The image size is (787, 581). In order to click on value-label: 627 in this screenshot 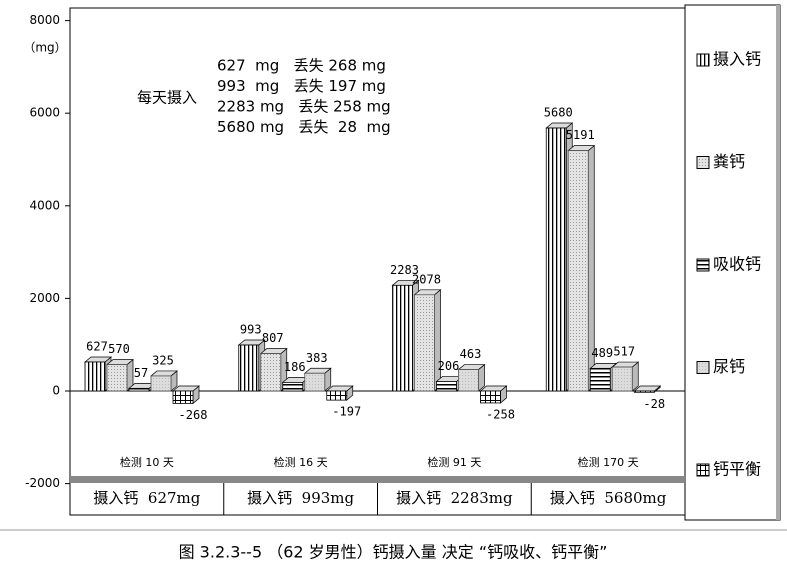, I will do `click(97, 346)`.